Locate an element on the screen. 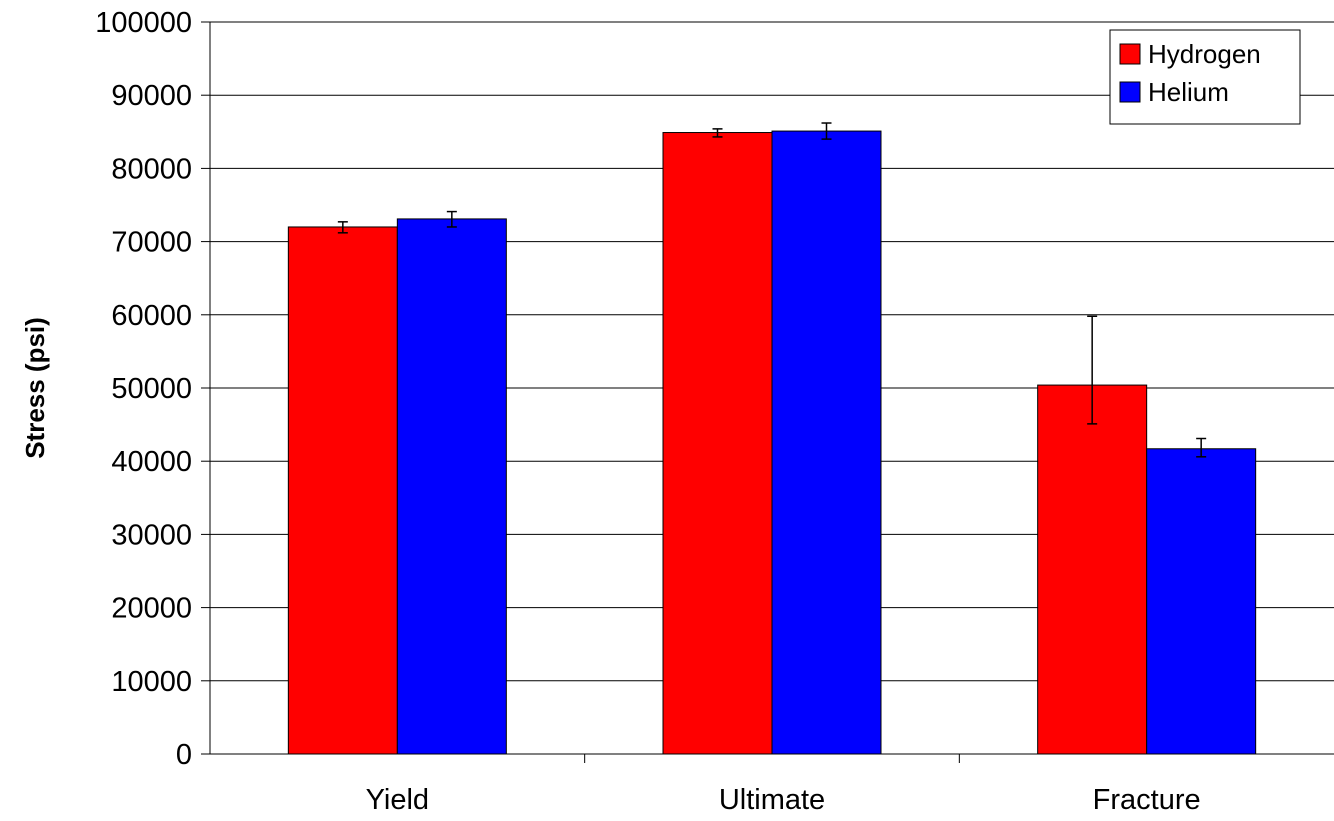  error-bar-helium-ultimate is located at coordinates (826, 131).